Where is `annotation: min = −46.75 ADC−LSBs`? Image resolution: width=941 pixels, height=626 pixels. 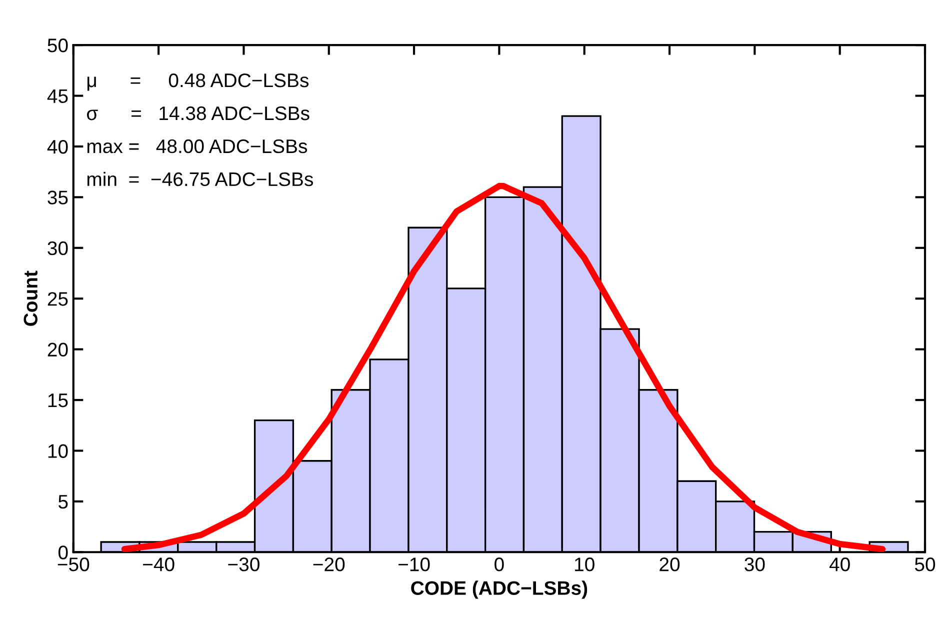 annotation: min = −46.75 ADC−LSBs is located at coordinates (200, 179).